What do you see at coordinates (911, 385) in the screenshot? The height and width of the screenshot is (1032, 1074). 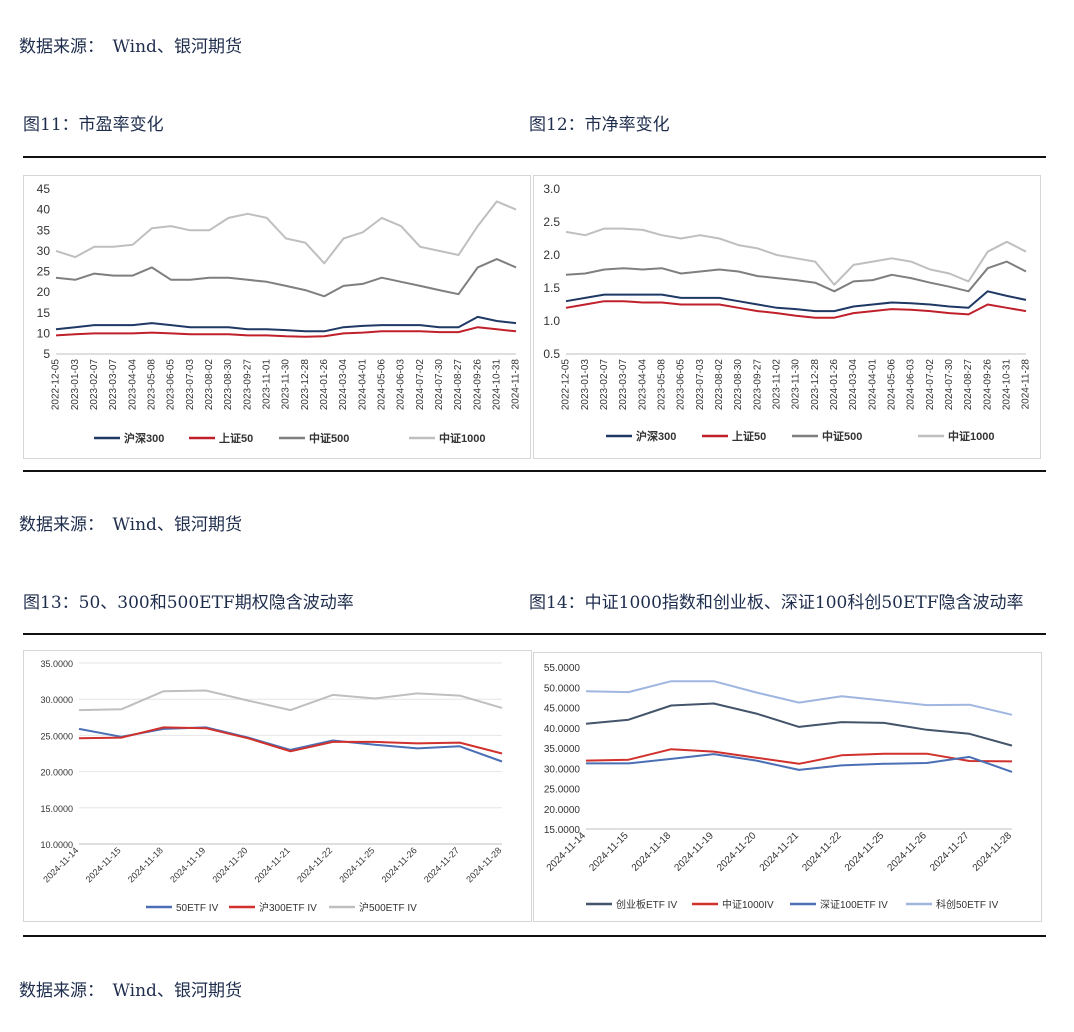 I see `x-tick-label: 2024-06-03` at bounding box center [911, 385].